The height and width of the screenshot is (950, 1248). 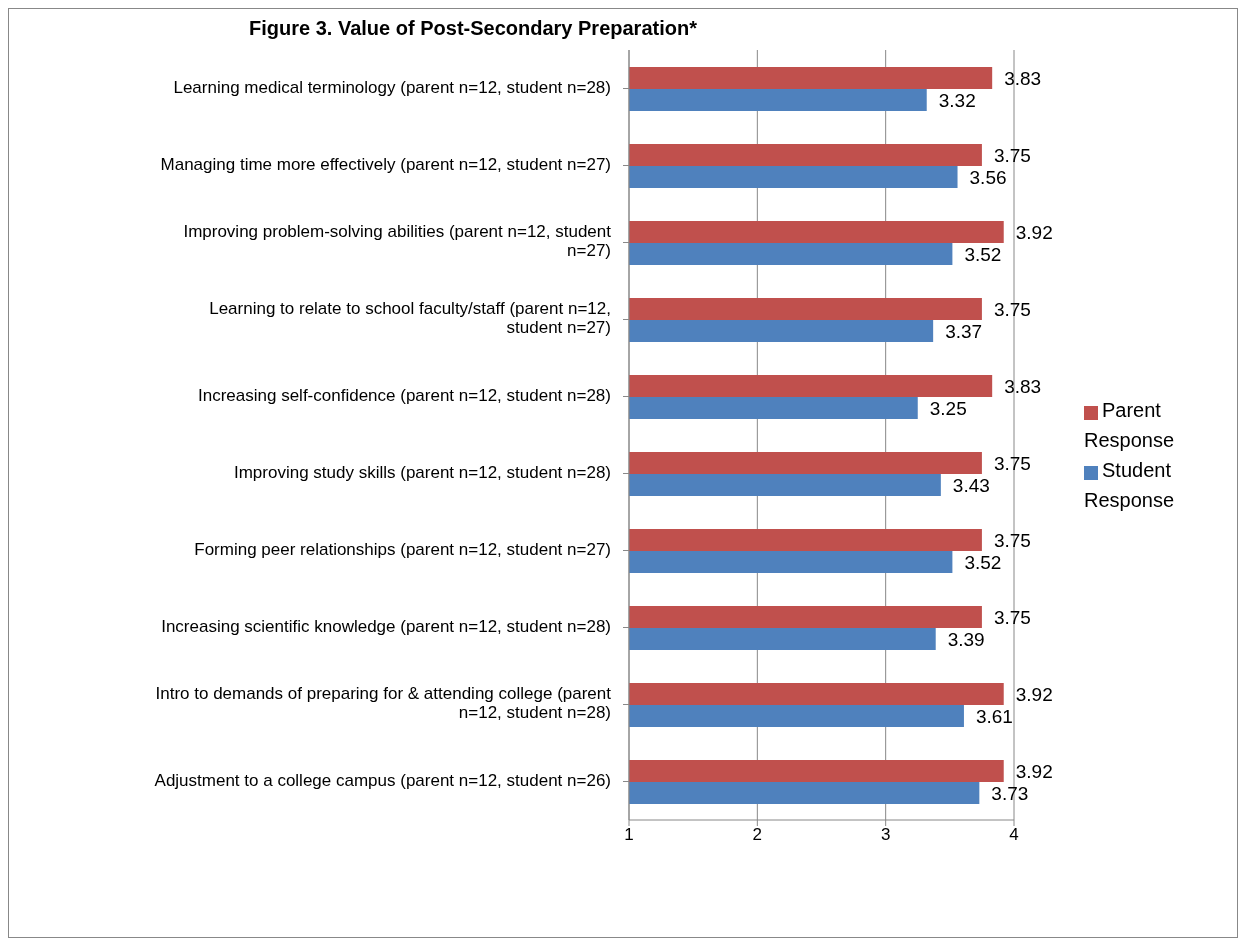 I want to click on legend-label: Parent Response, so click(x=1129, y=425).